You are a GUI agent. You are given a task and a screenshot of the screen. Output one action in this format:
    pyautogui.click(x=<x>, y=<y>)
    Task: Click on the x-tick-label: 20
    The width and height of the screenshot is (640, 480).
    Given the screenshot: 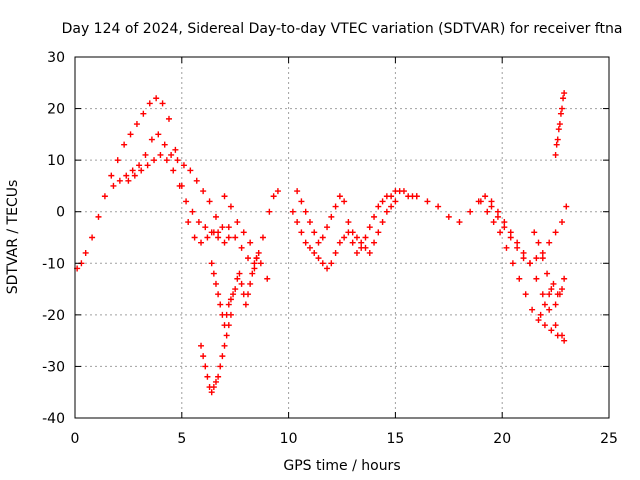 What is the action you would take?
    pyautogui.click(x=502, y=439)
    